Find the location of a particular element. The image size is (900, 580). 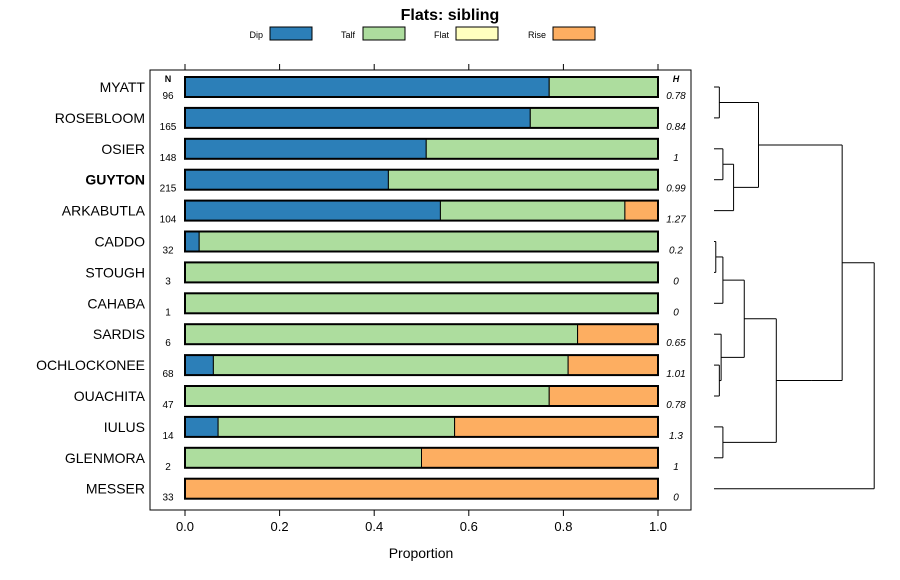

bar-outline-messer is located at coordinates (421, 488).